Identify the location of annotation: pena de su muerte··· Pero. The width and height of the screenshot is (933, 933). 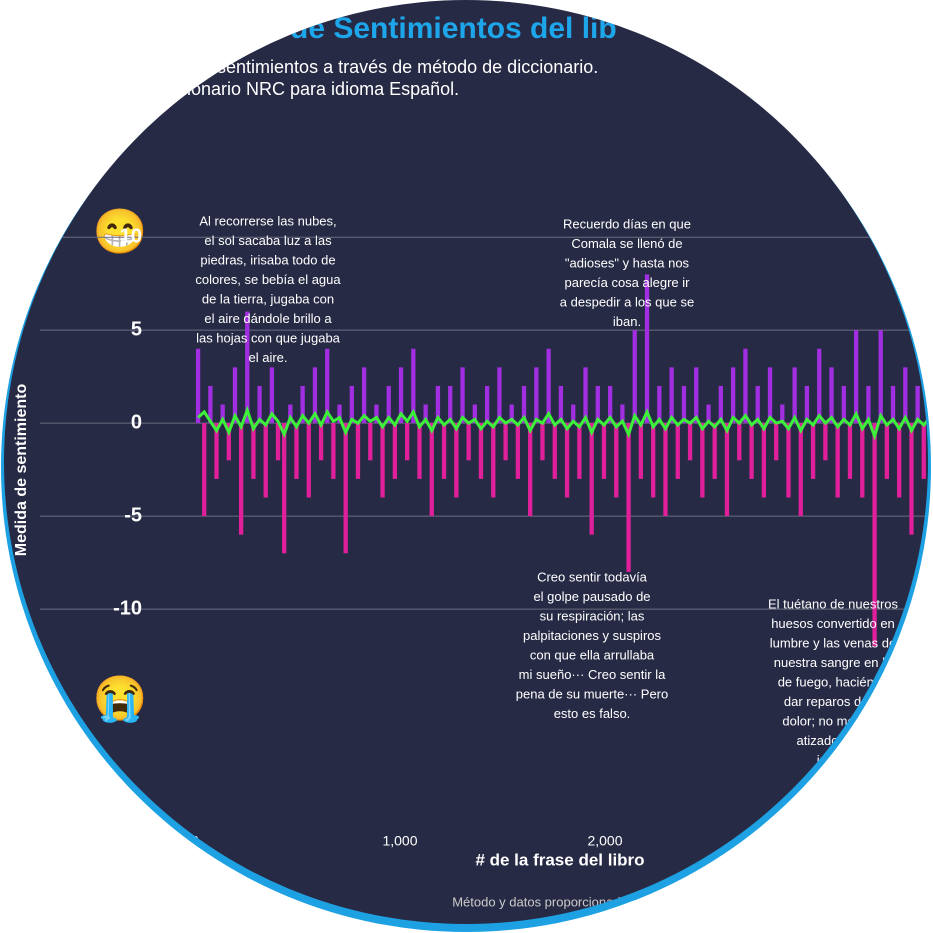
(592, 693).